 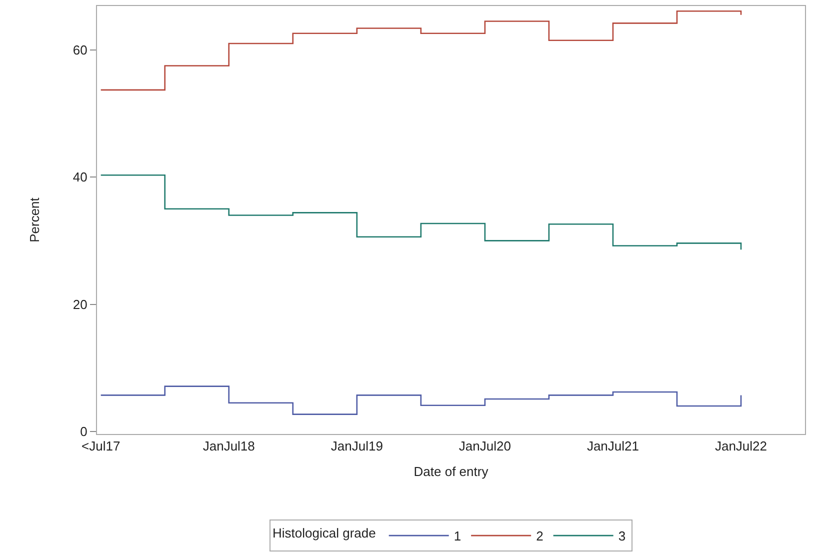 What do you see at coordinates (34, 219) in the screenshot?
I see `y-axis-title: Percent` at bounding box center [34, 219].